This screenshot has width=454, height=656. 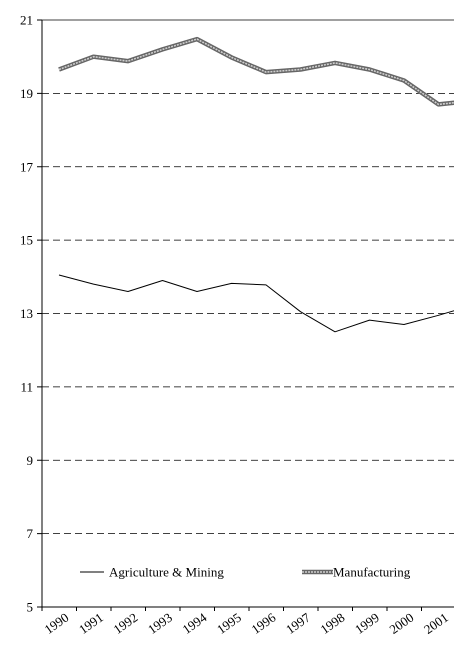 What do you see at coordinates (436, 623) in the screenshot?
I see `x-tick-label: 2001` at bounding box center [436, 623].